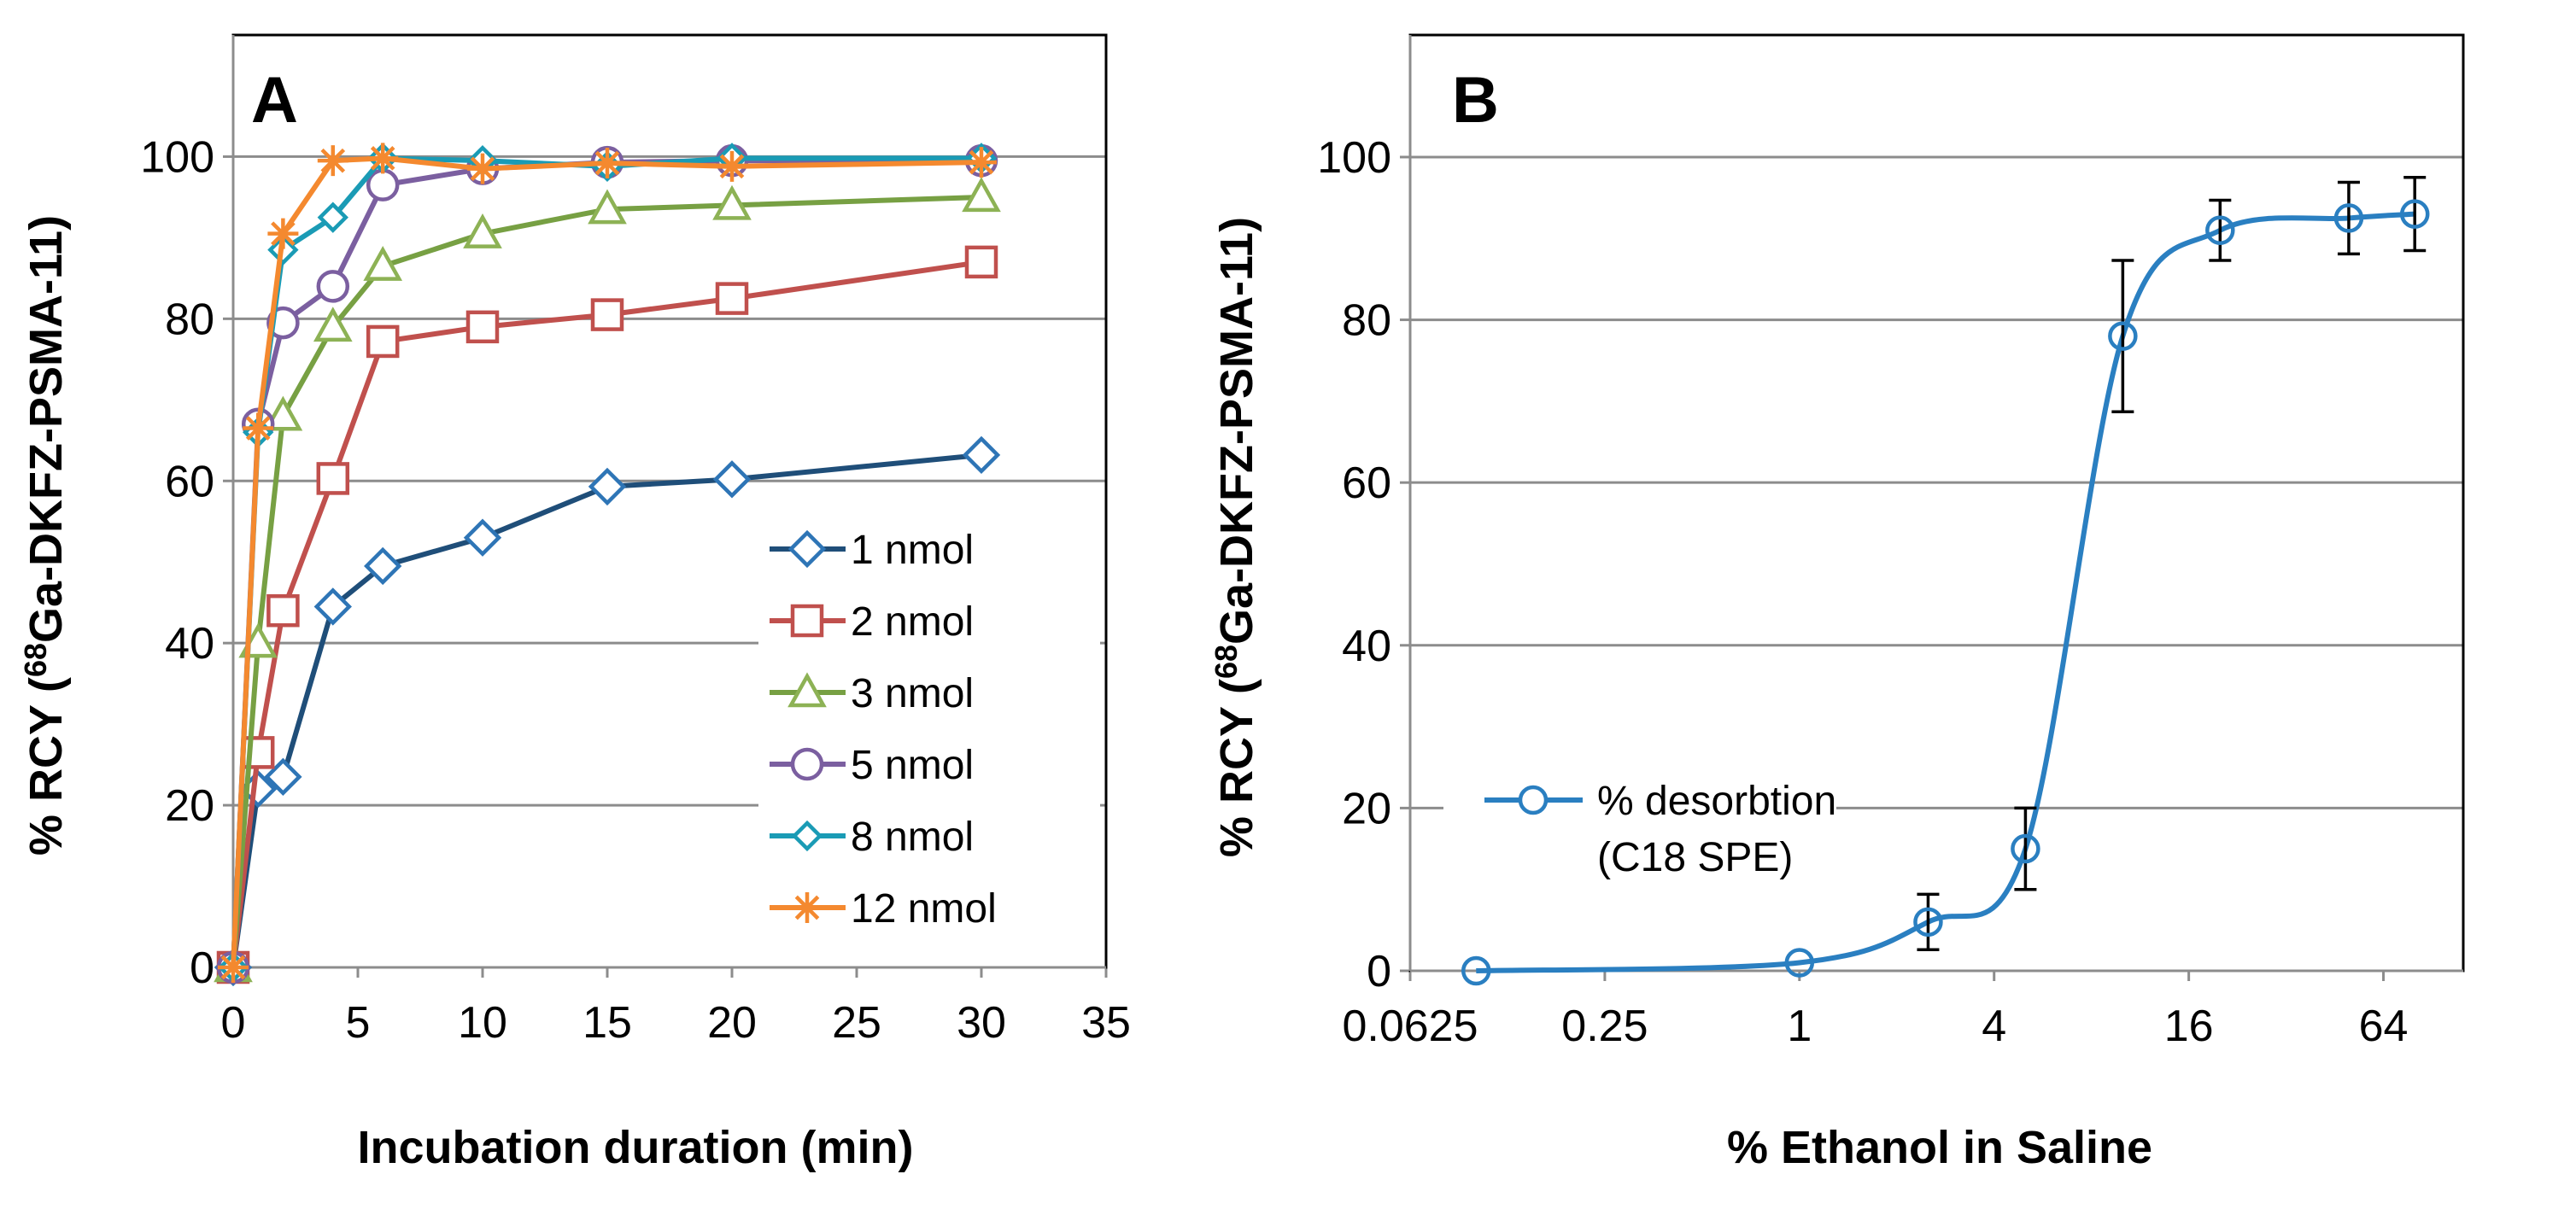 The image size is (2576, 1215). I want to click on legend-label: 8 nmol, so click(912, 837).